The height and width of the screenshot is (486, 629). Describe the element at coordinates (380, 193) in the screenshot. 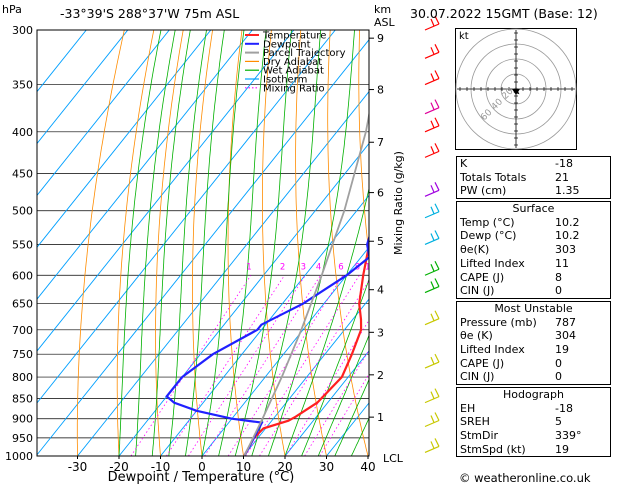

I see `km-tick-label: 6` at that location.